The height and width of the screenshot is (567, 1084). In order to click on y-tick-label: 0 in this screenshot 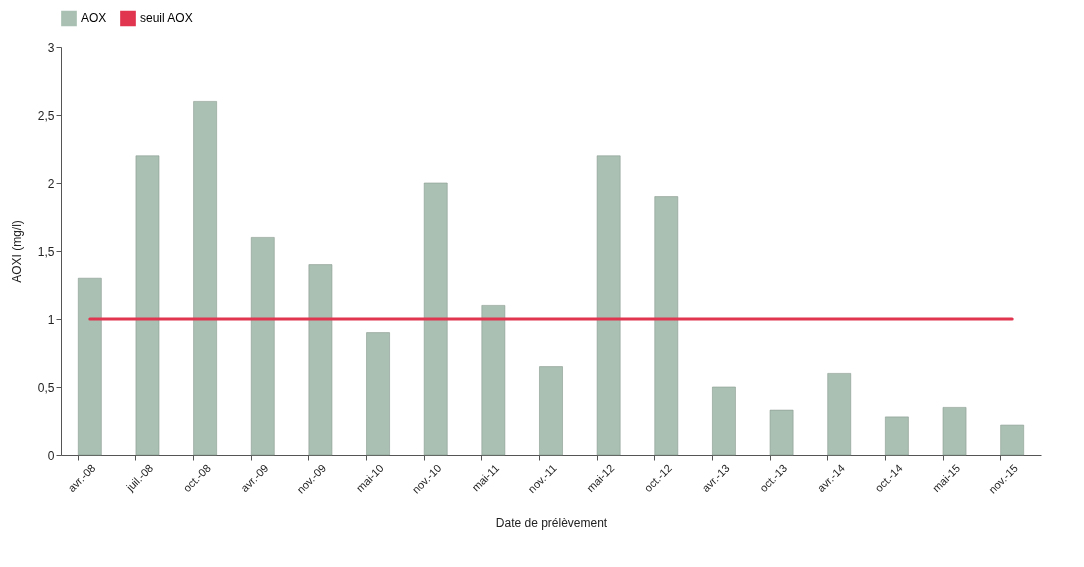, I will do `click(51, 455)`.